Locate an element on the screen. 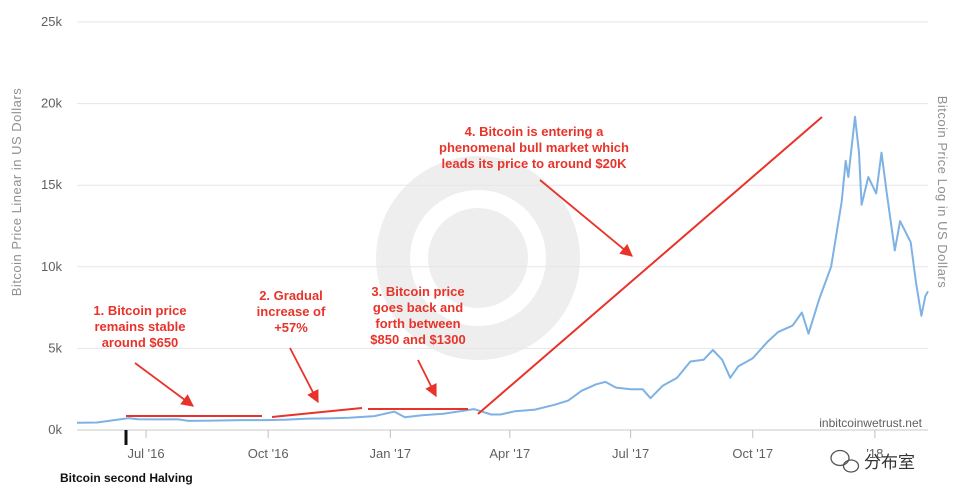  corner-watermark: 分布室 is located at coordinates (872, 461).